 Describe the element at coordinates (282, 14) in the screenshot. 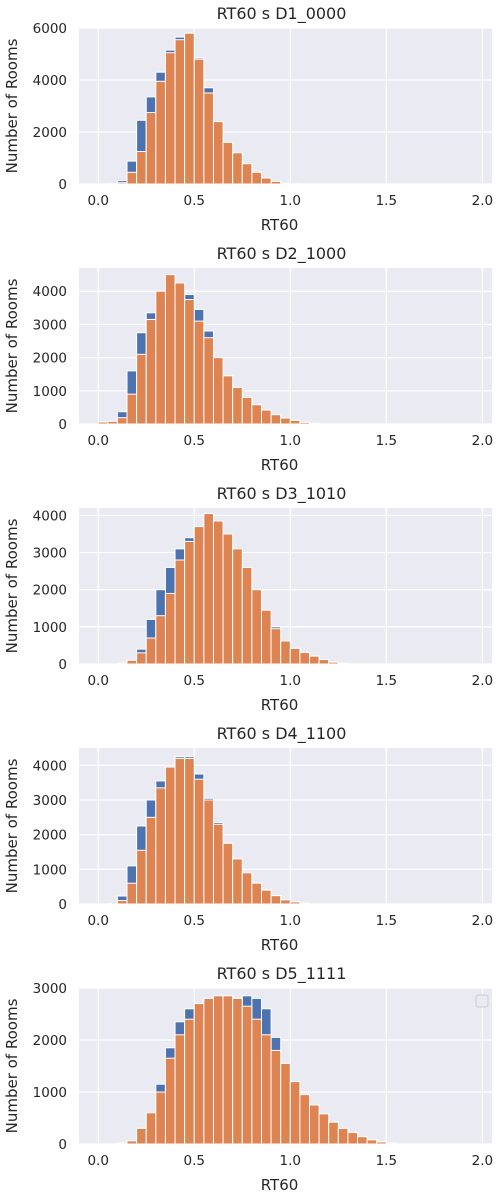

I see `chart-title: RT60 s D1_0000` at that location.